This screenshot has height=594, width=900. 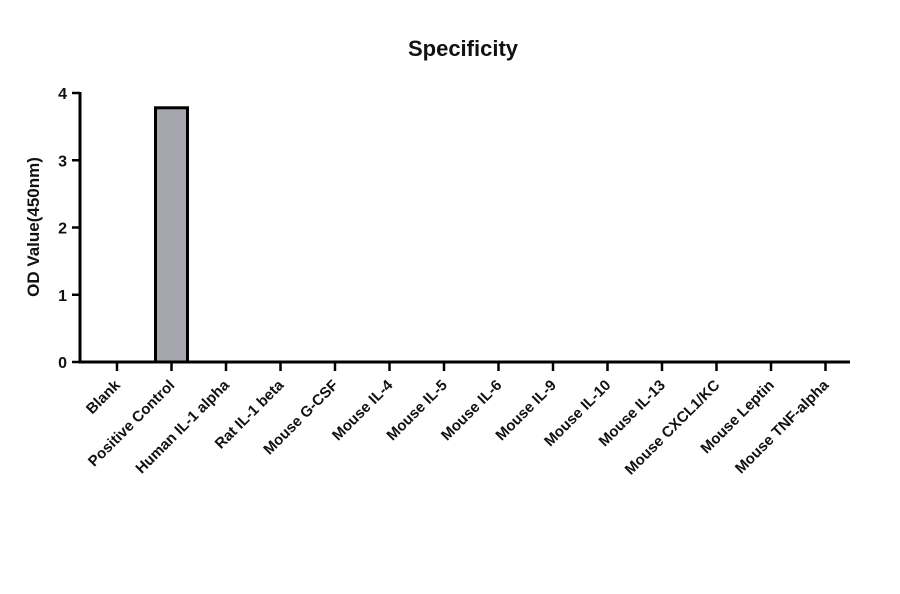 What do you see at coordinates (673, 428) in the screenshot?
I see `x-tick-label: Mouse CXCL1/KC` at bounding box center [673, 428].